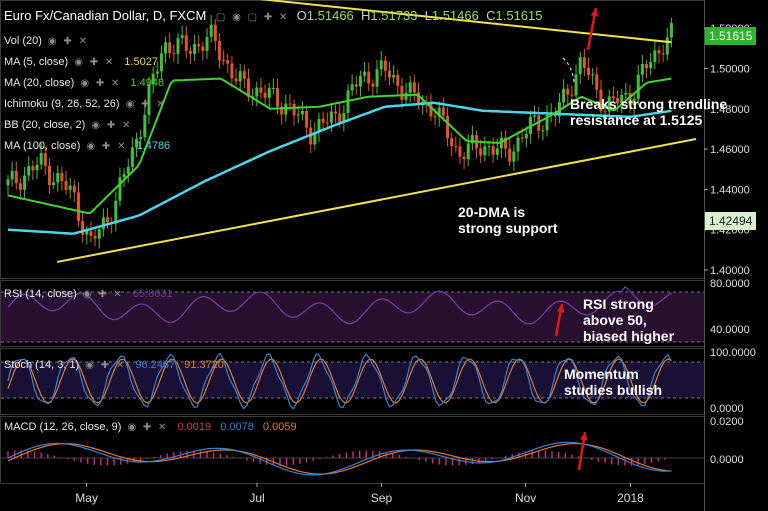  What do you see at coordinates (63, 427) in the screenshot?
I see `macd-label: MACD (12, 26, close, 9)` at bounding box center [63, 427].